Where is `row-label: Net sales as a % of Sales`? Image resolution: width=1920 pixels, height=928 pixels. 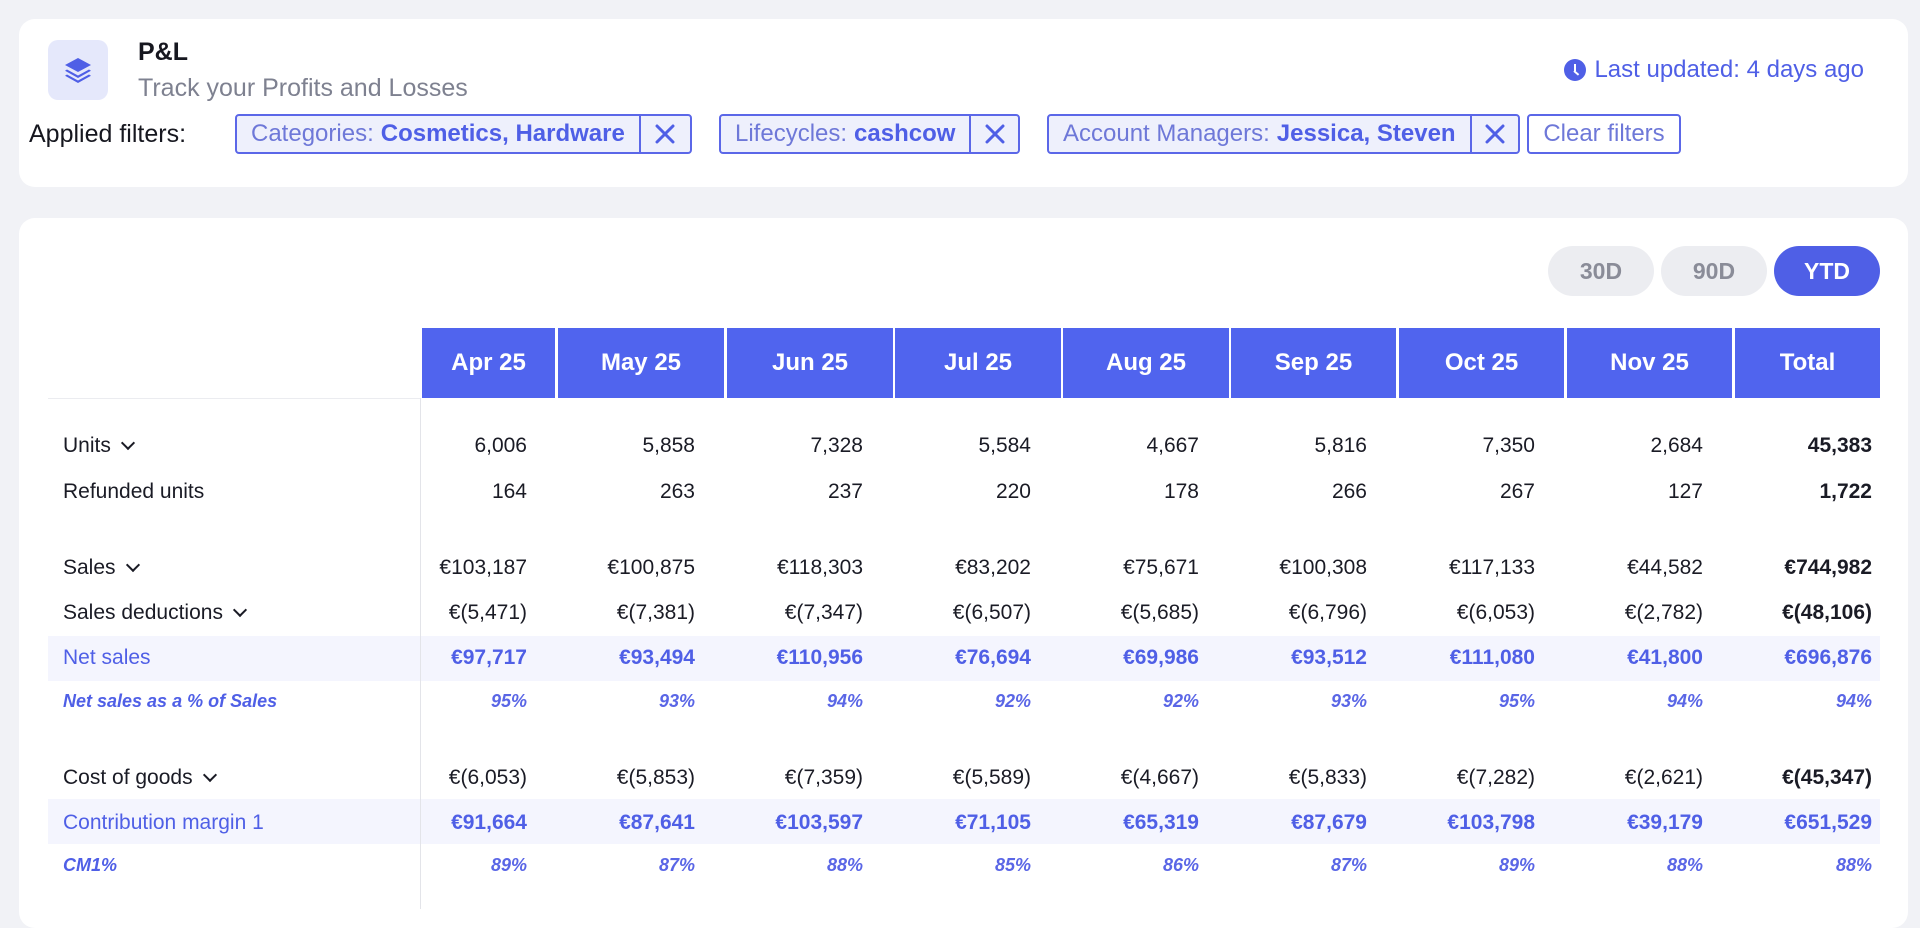 row-label: Net sales as a % of Sales is located at coordinates (170, 701).